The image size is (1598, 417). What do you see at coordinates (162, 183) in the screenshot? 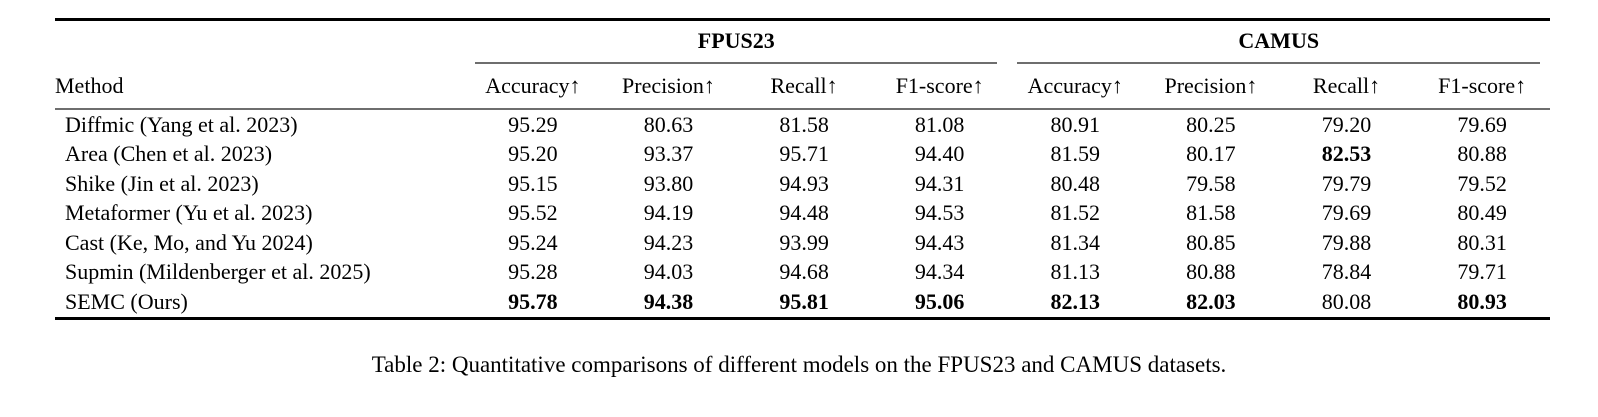
I see `method-cell: Shike (Jin et al. 2023)` at bounding box center [162, 183].